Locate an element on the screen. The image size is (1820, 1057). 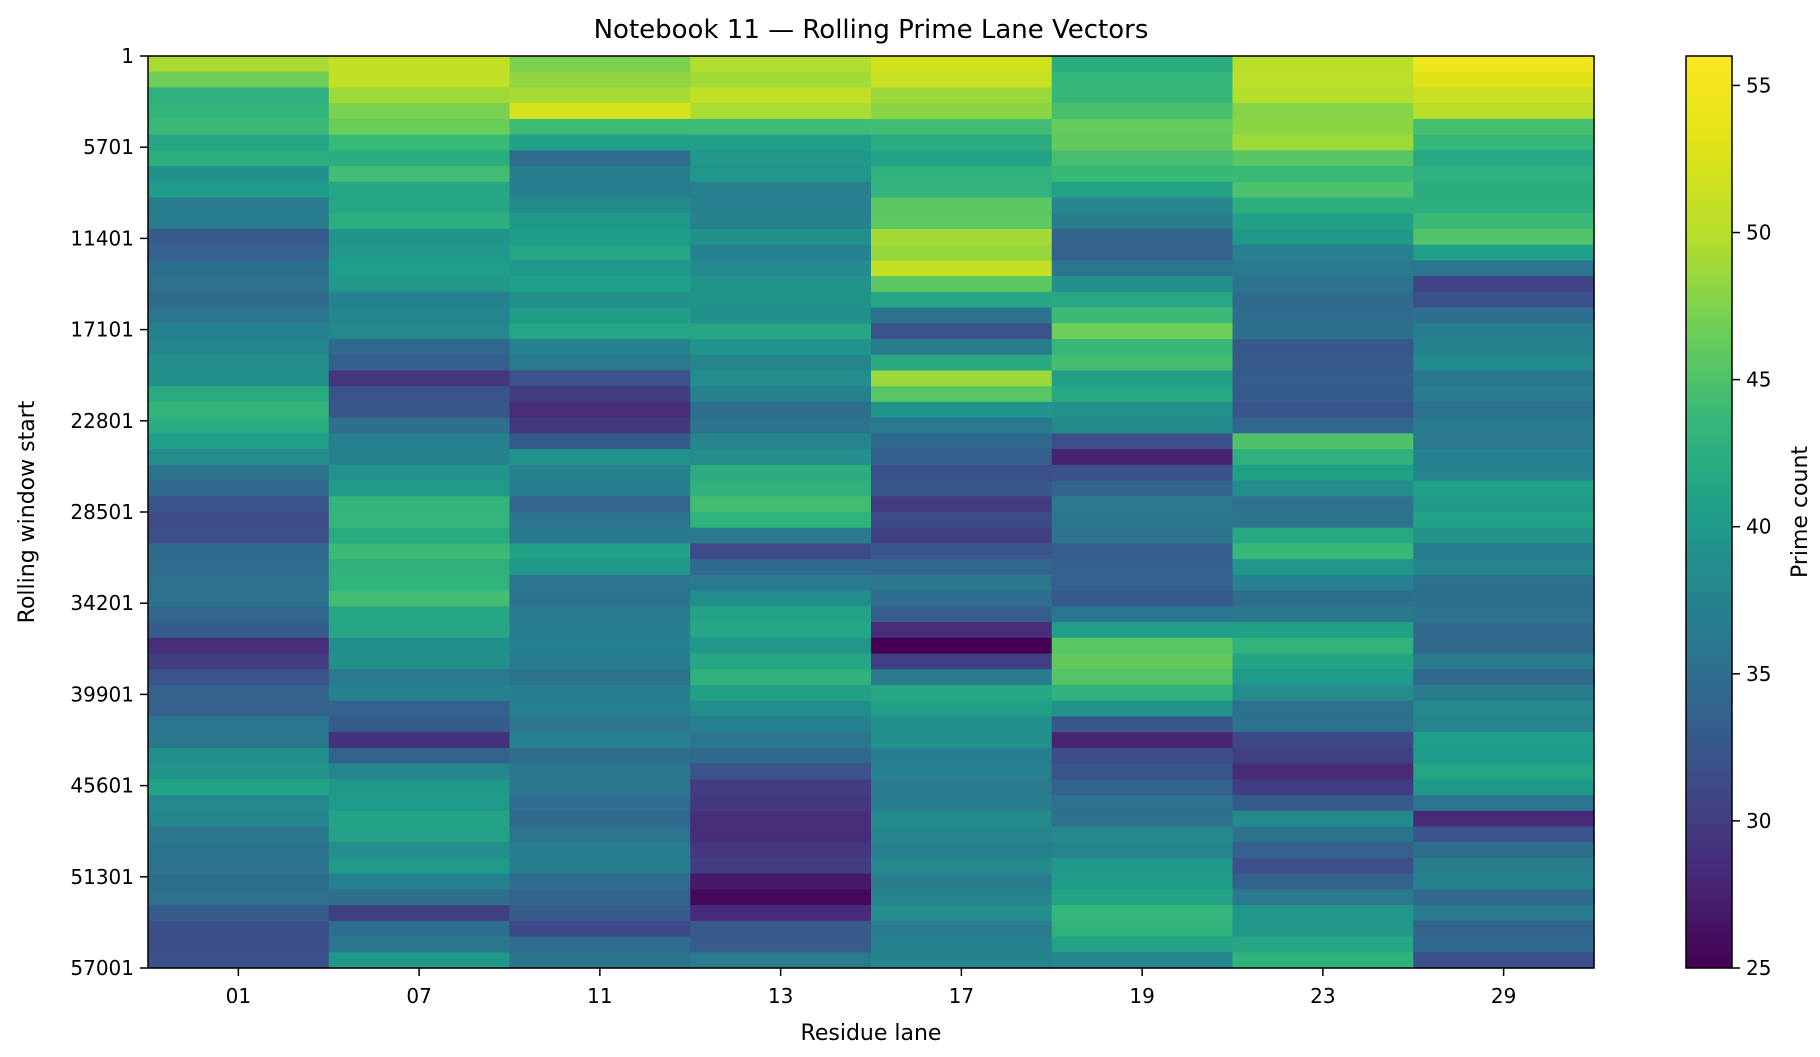
colorbar-tick-label: 35 is located at coordinates (1758, 674).